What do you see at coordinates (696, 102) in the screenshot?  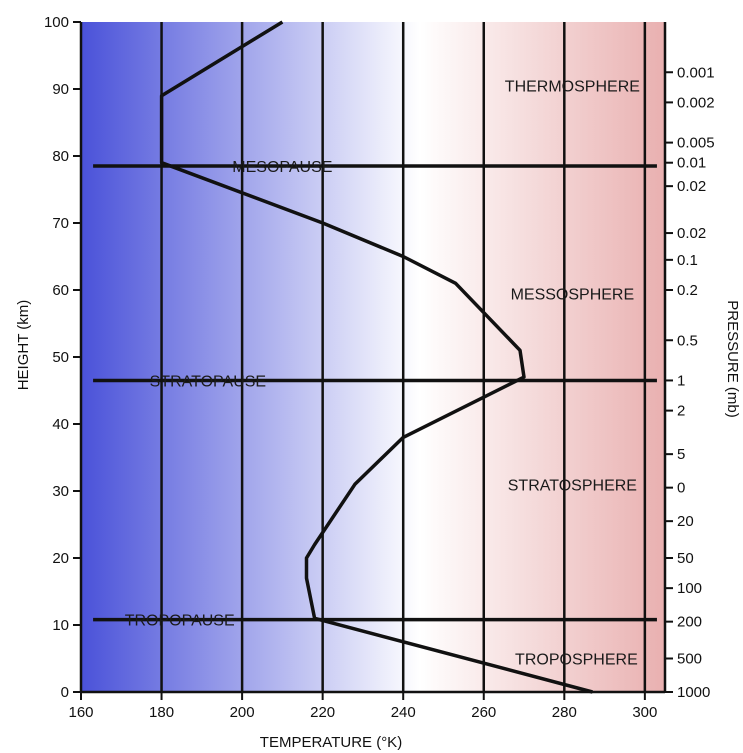 I see `pressure-tick-label: 0.002` at bounding box center [696, 102].